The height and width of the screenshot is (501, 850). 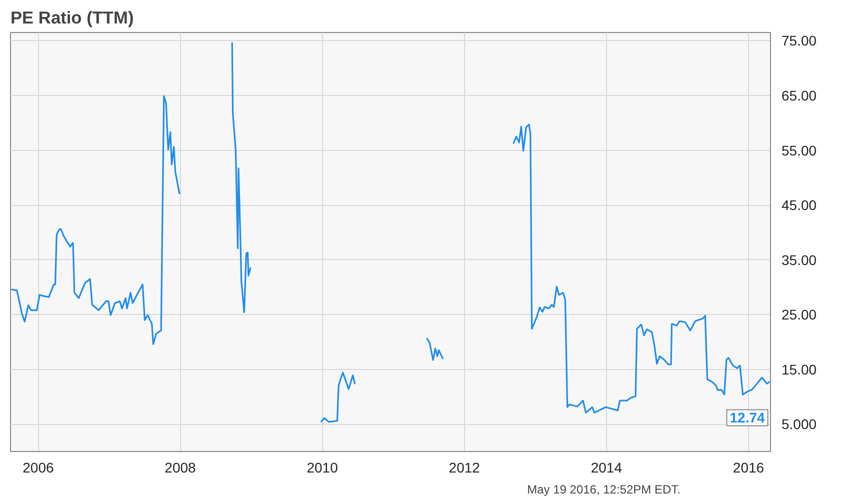 What do you see at coordinates (604, 489) in the screenshot?
I see `text: May 19 2016, 12:52PM EDT.` at bounding box center [604, 489].